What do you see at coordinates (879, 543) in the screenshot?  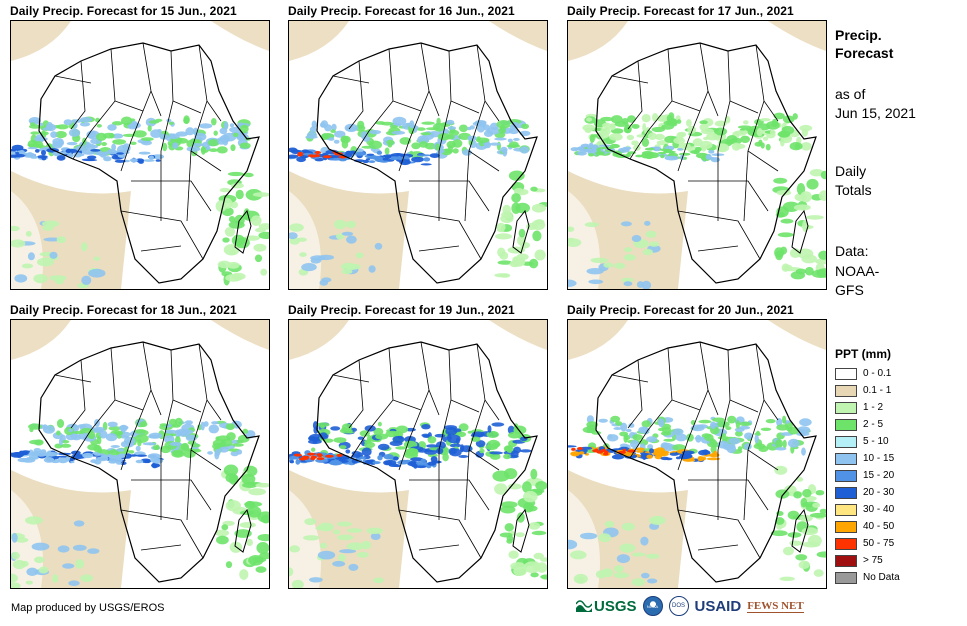 I see `legend-label: 50 - 75` at bounding box center [879, 543].